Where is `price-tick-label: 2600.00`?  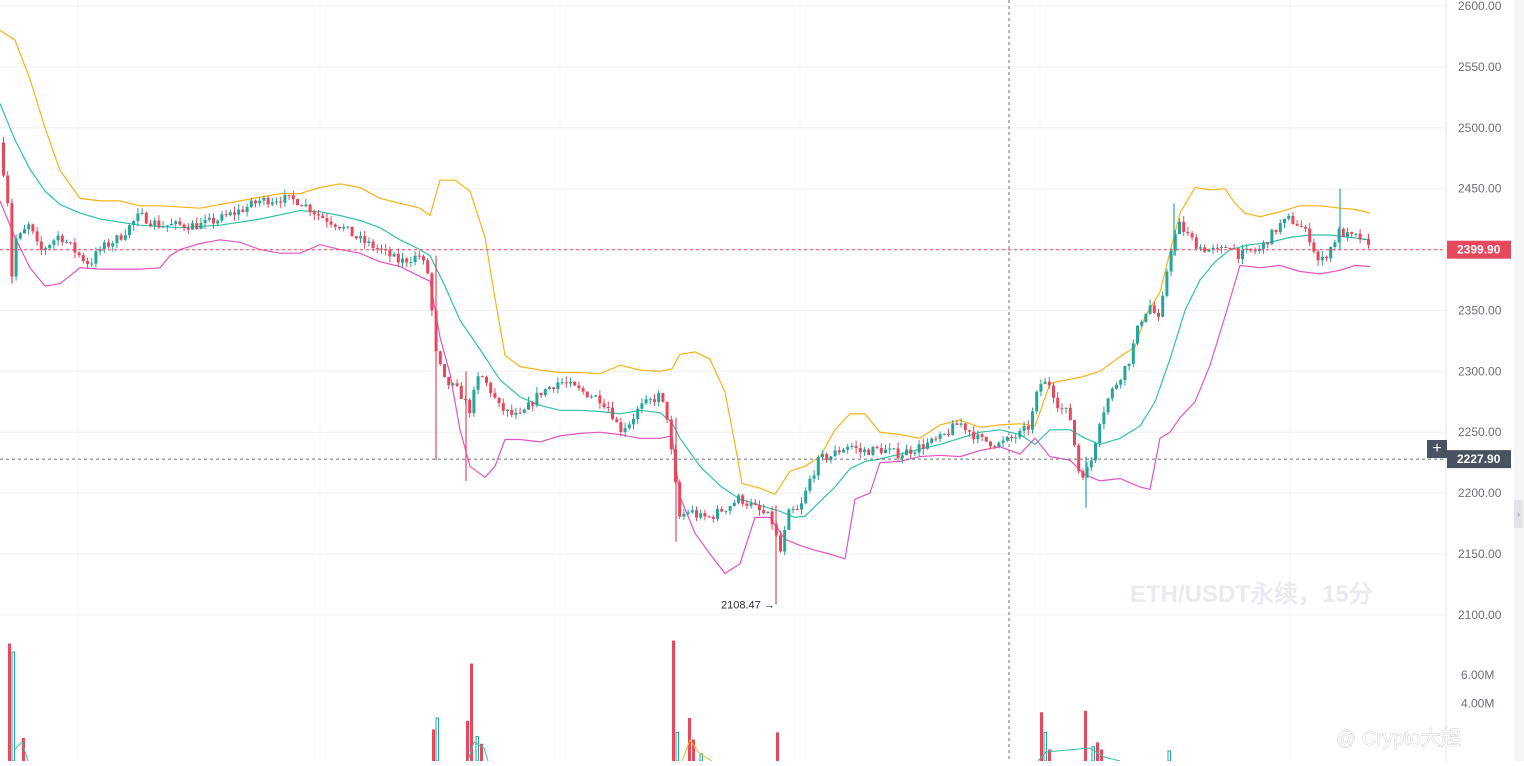 price-tick-label: 2600.00 is located at coordinates (1480, 6).